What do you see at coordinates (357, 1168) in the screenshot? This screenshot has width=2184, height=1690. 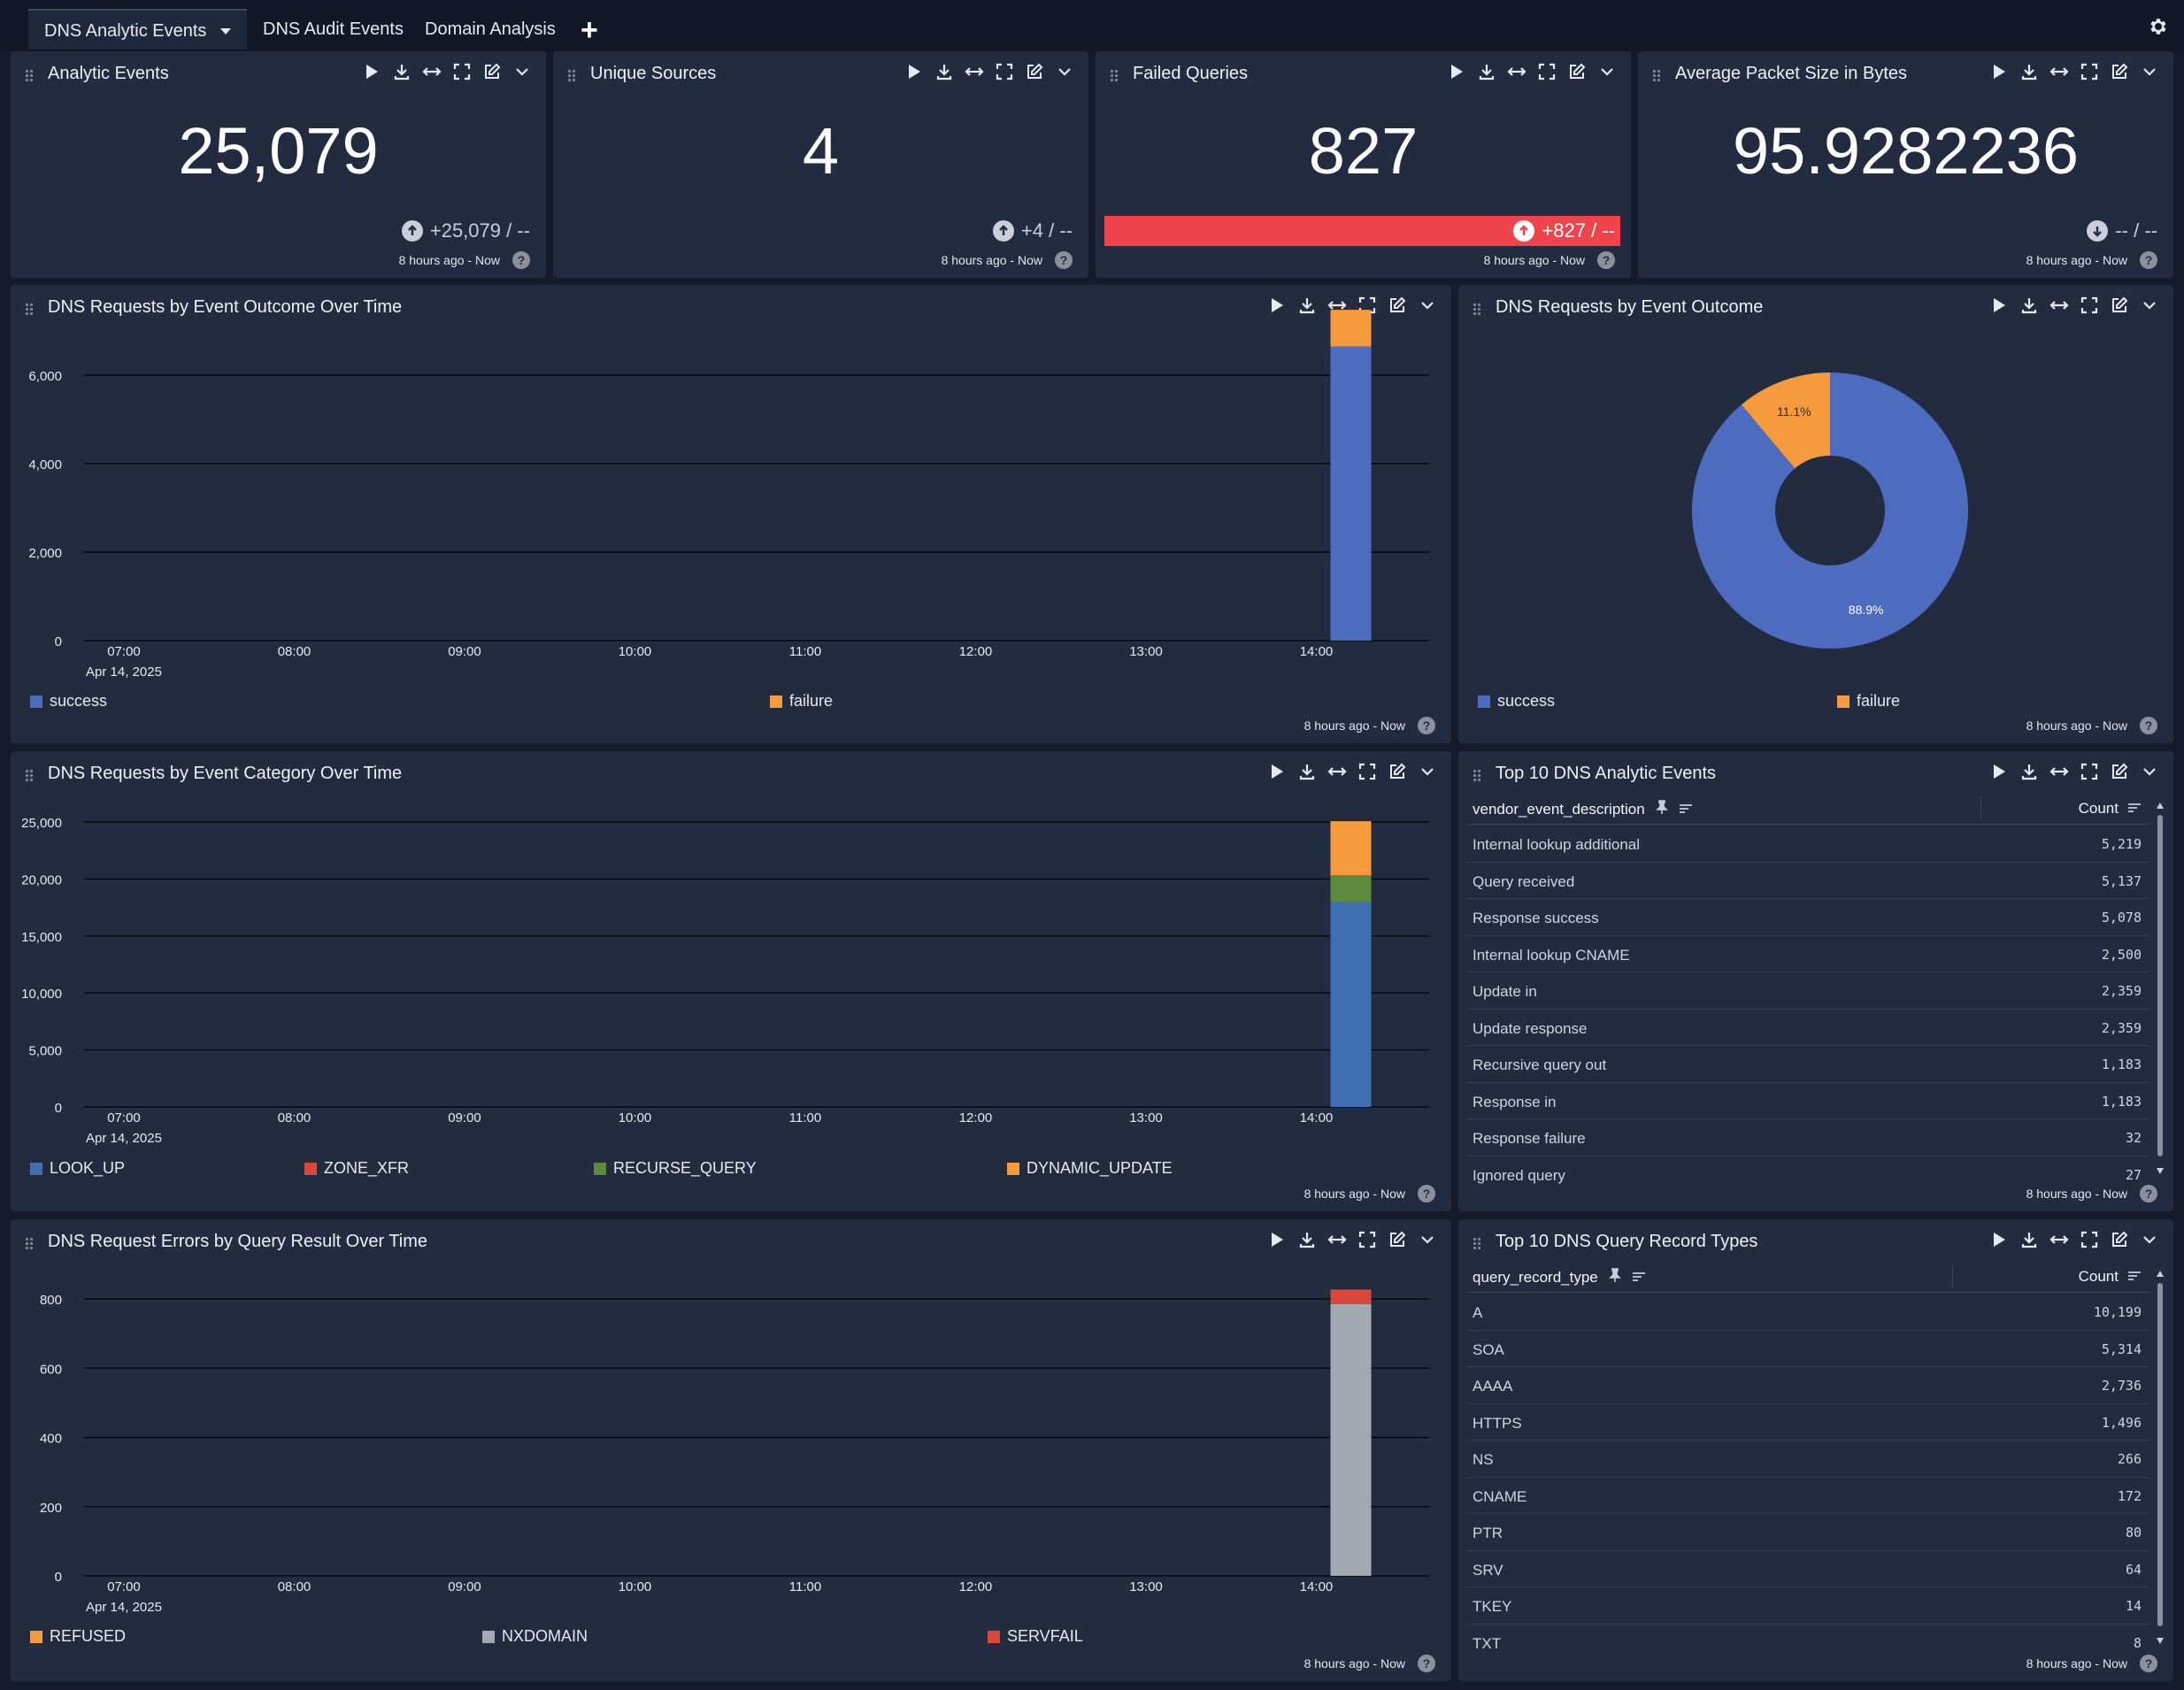 I see `legend-item-zone-xfr: ZONE_XFR` at bounding box center [357, 1168].